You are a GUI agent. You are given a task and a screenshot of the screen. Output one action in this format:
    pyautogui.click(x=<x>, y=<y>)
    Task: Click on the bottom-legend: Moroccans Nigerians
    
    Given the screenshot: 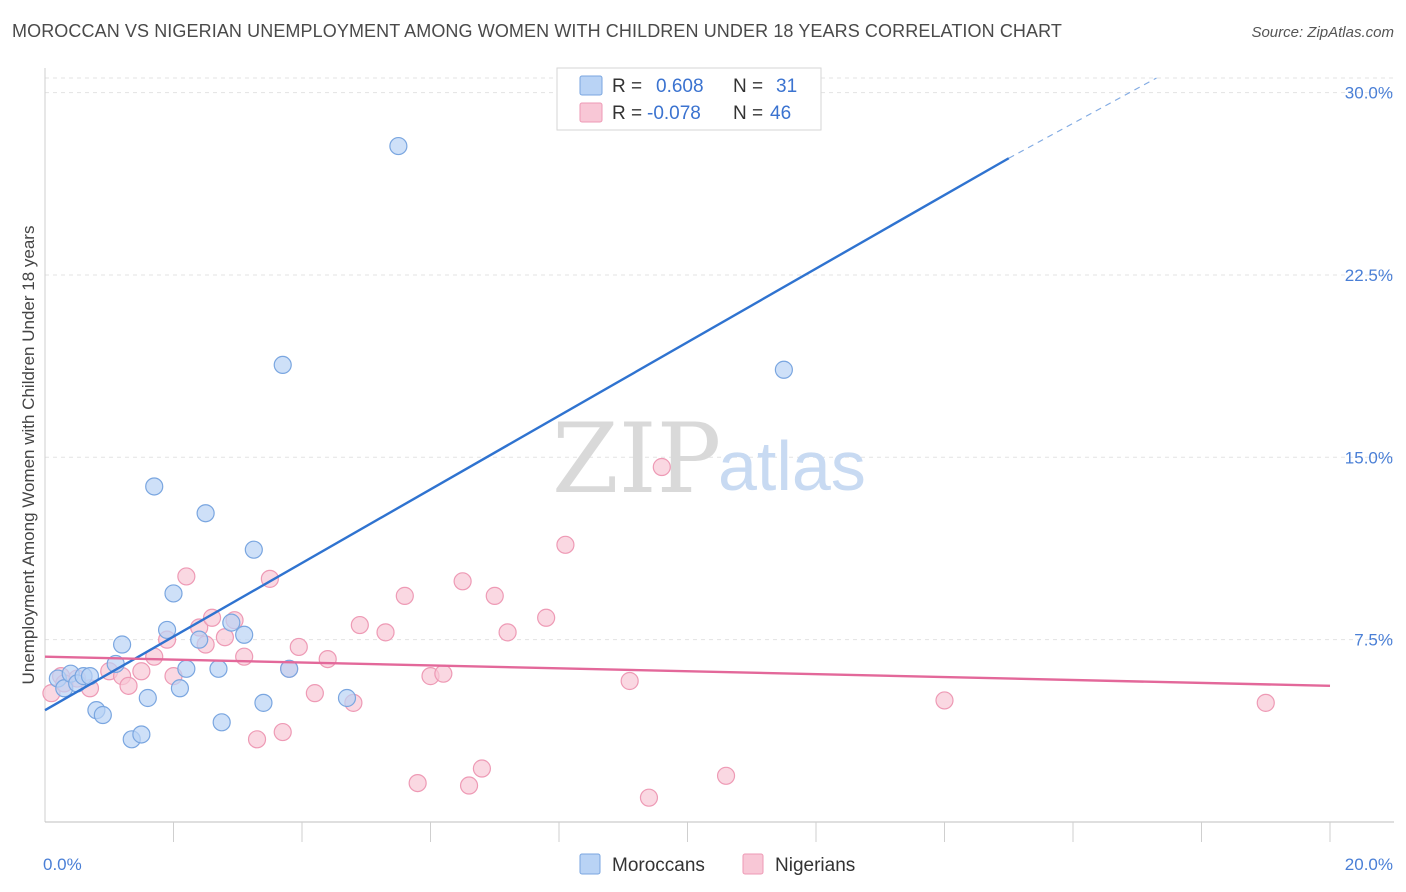 What is the action you would take?
    pyautogui.click(x=717, y=864)
    